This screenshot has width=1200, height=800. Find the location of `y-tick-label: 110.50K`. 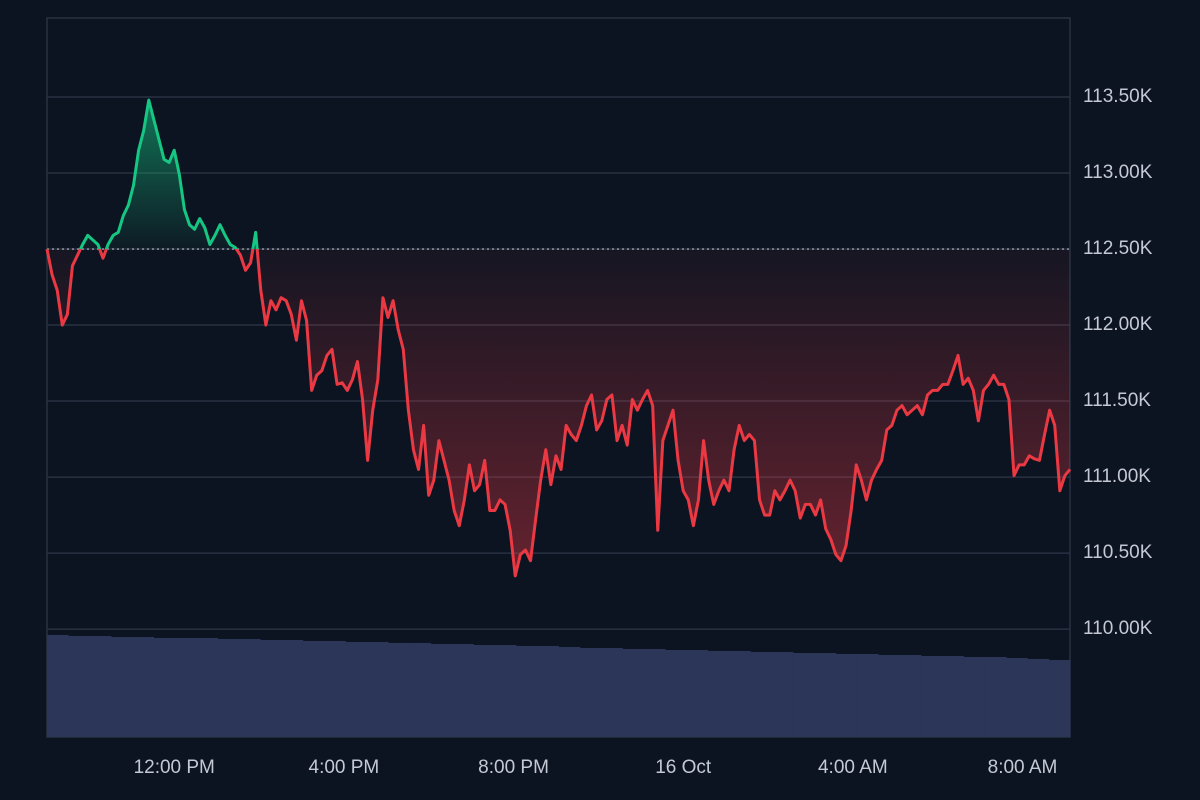

y-tick-label: 110.50K is located at coordinates (1118, 552).